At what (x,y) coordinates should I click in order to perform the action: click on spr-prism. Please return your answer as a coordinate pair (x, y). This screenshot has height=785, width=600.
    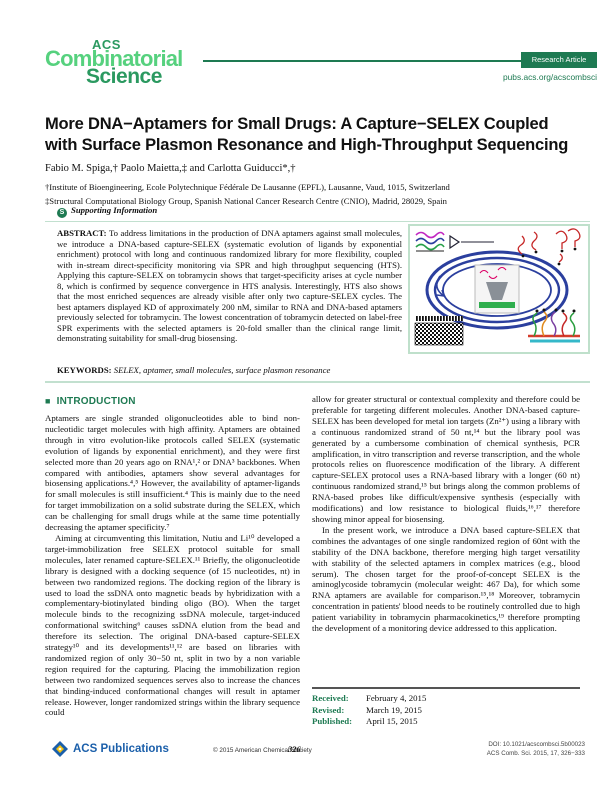
    Looking at the image, I should click on (497, 291).